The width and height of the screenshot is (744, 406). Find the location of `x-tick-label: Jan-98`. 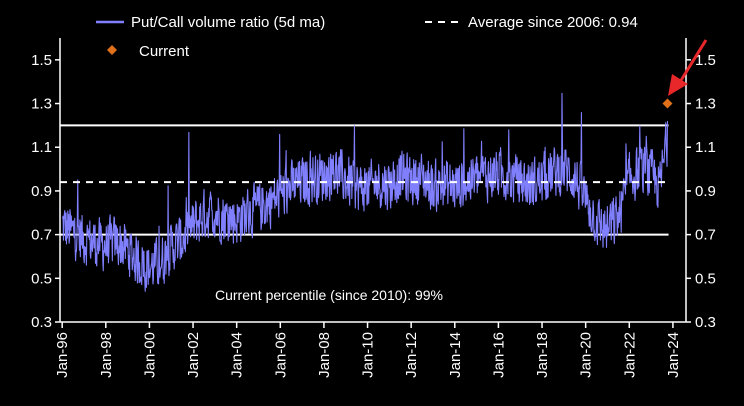

x-tick-label: Jan-98 is located at coordinates (106, 355).